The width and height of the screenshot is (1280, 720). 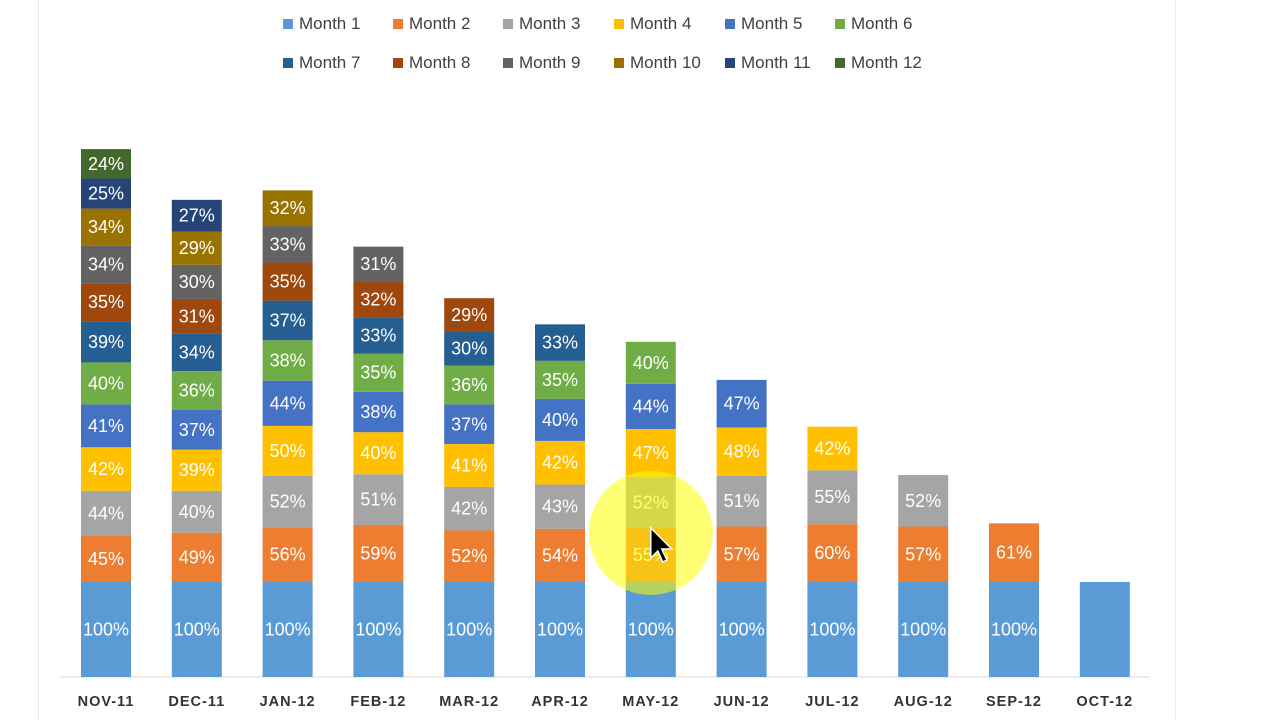 I want to click on legend-item-month-11: Month 11, so click(x=768, y=63).